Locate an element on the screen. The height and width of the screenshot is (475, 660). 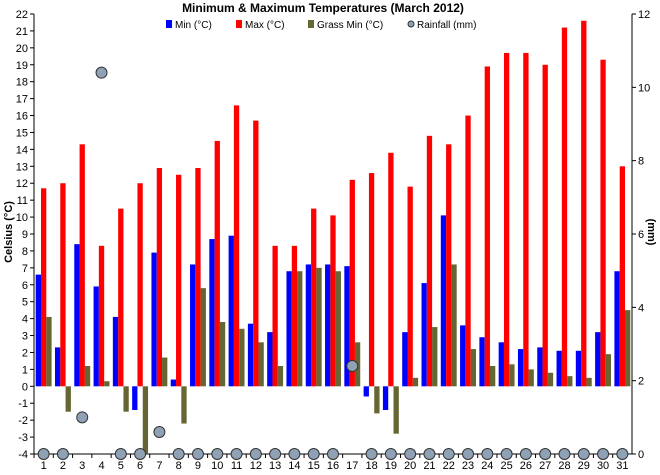
x-tick-label: 27 is located at coordinates (545, 466).